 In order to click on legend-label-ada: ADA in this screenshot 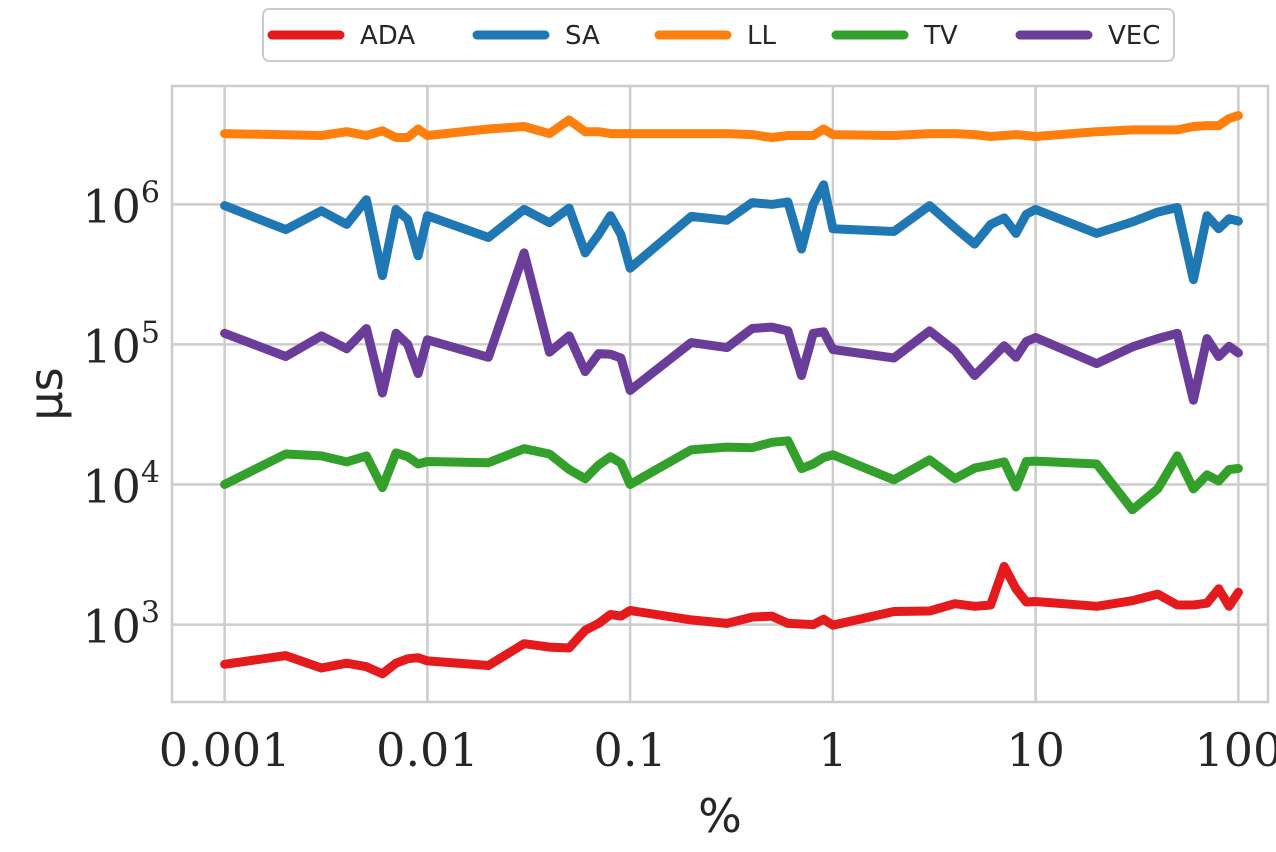, I will do `click(387, 36)`.